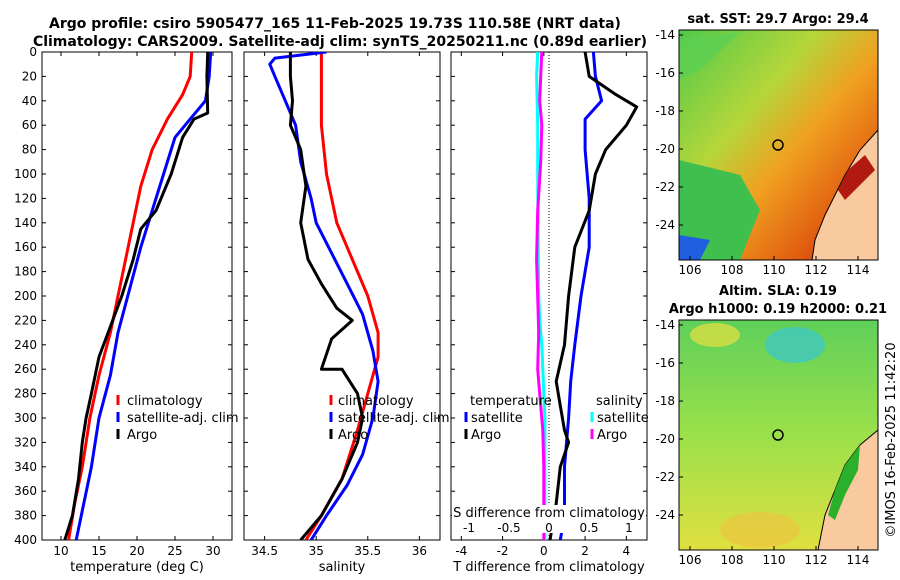  I want to click on salinity-xtick-label: 36, so click(419, 551).